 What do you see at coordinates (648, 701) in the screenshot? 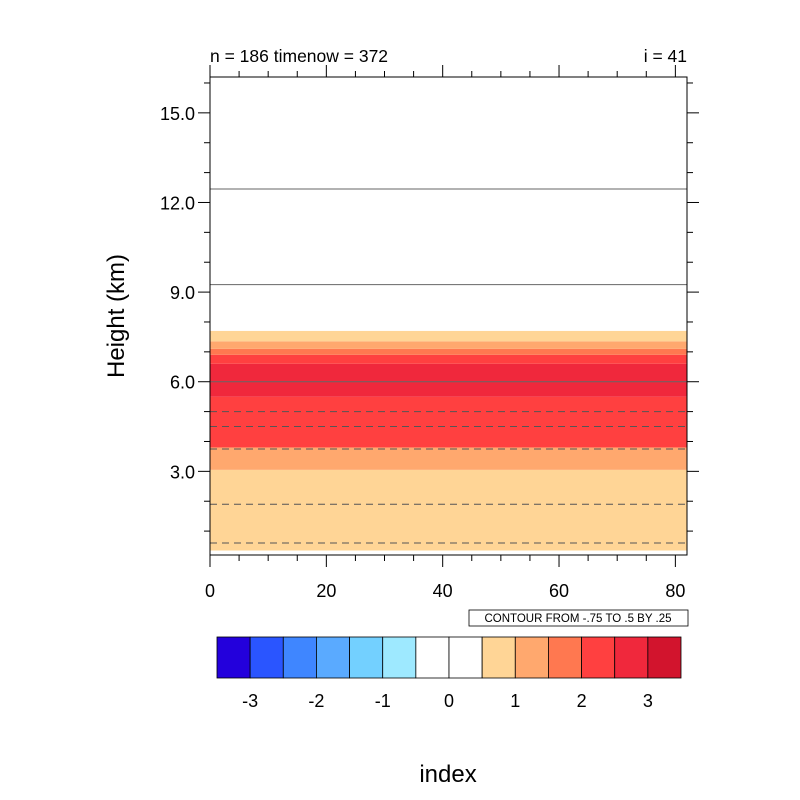
I see `colorbar-tick-label: 3` at bounding box center [648, 701].